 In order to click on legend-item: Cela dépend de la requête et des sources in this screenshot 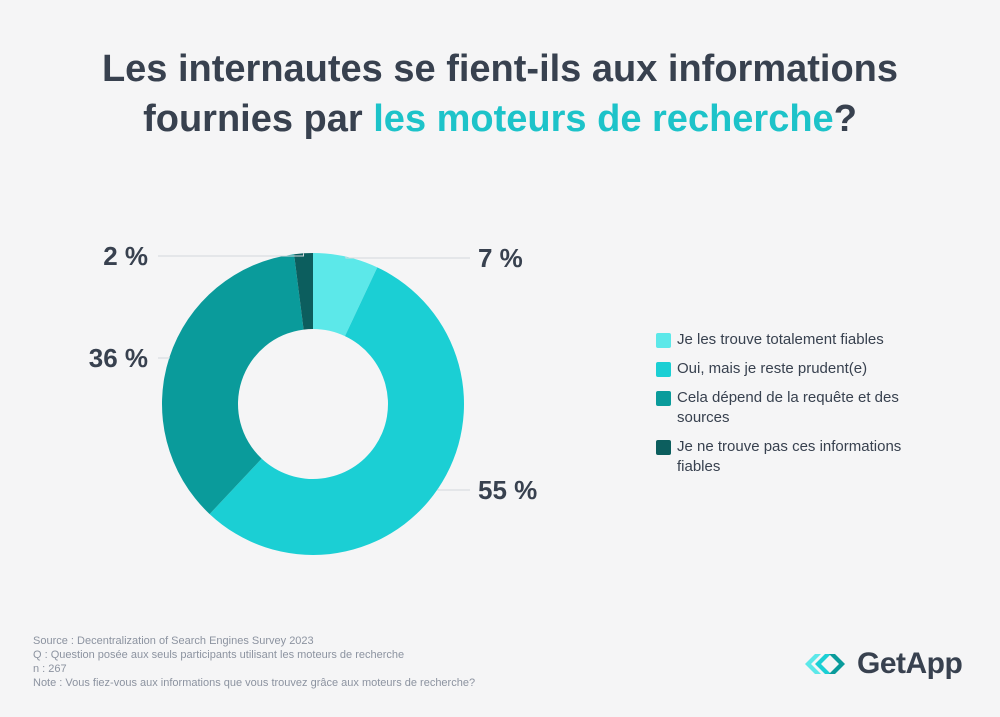, I will do `click(811, 408)`.